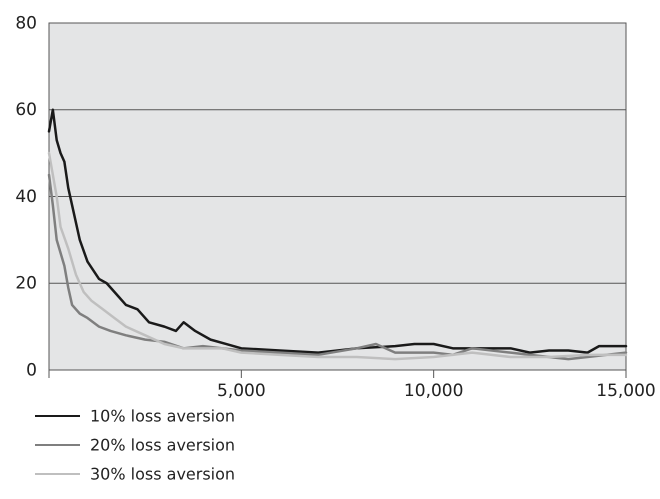 This screenshot has height=499, width=660. Describe the element at coordinates (26, 284) in the screenshot. I see `y-tick-label: 20` at that location.